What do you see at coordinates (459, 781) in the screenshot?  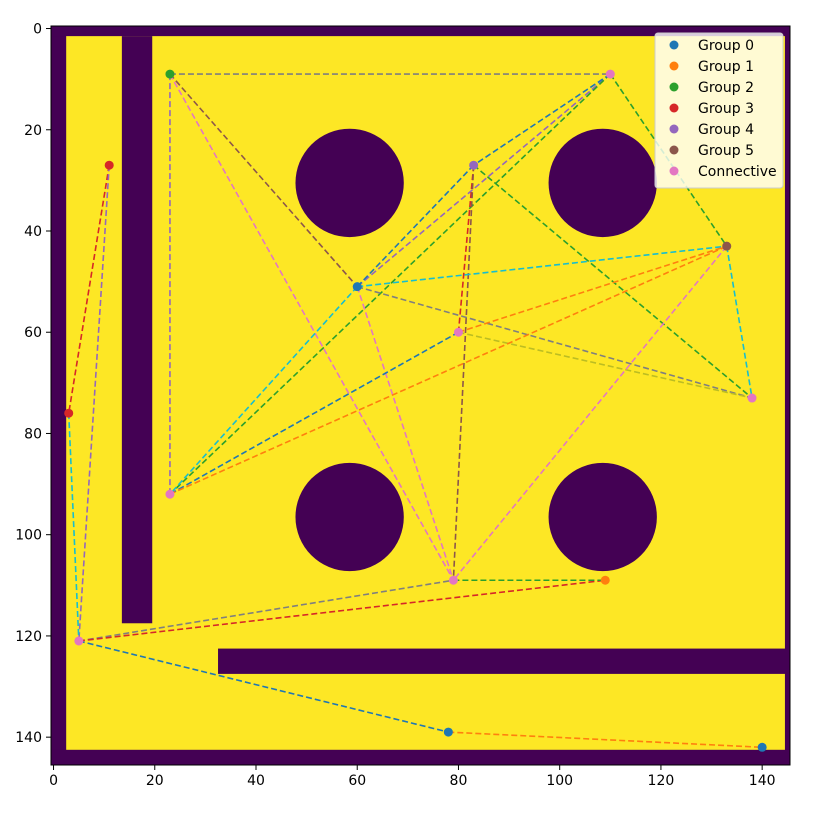 I see `x-tick-label-4: 80` at bounding box center [459, 781].